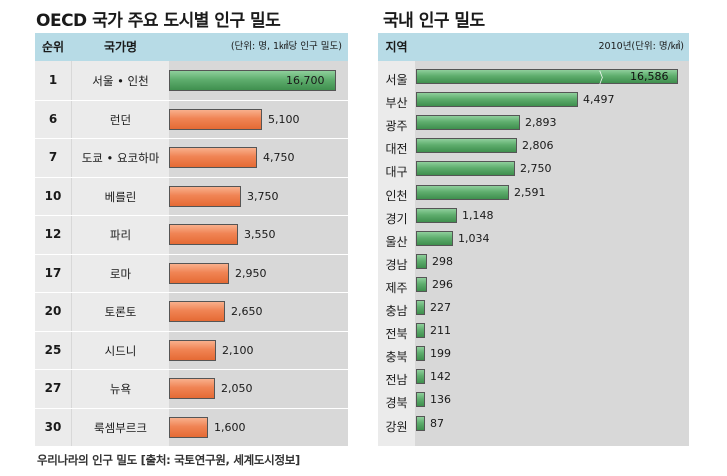 The height and width of the screenshot is (476, 727). What do you see at coordinates (251, 273) in the screenshot?
I see `value-label: 2,950` at bounding box center [251, 273].